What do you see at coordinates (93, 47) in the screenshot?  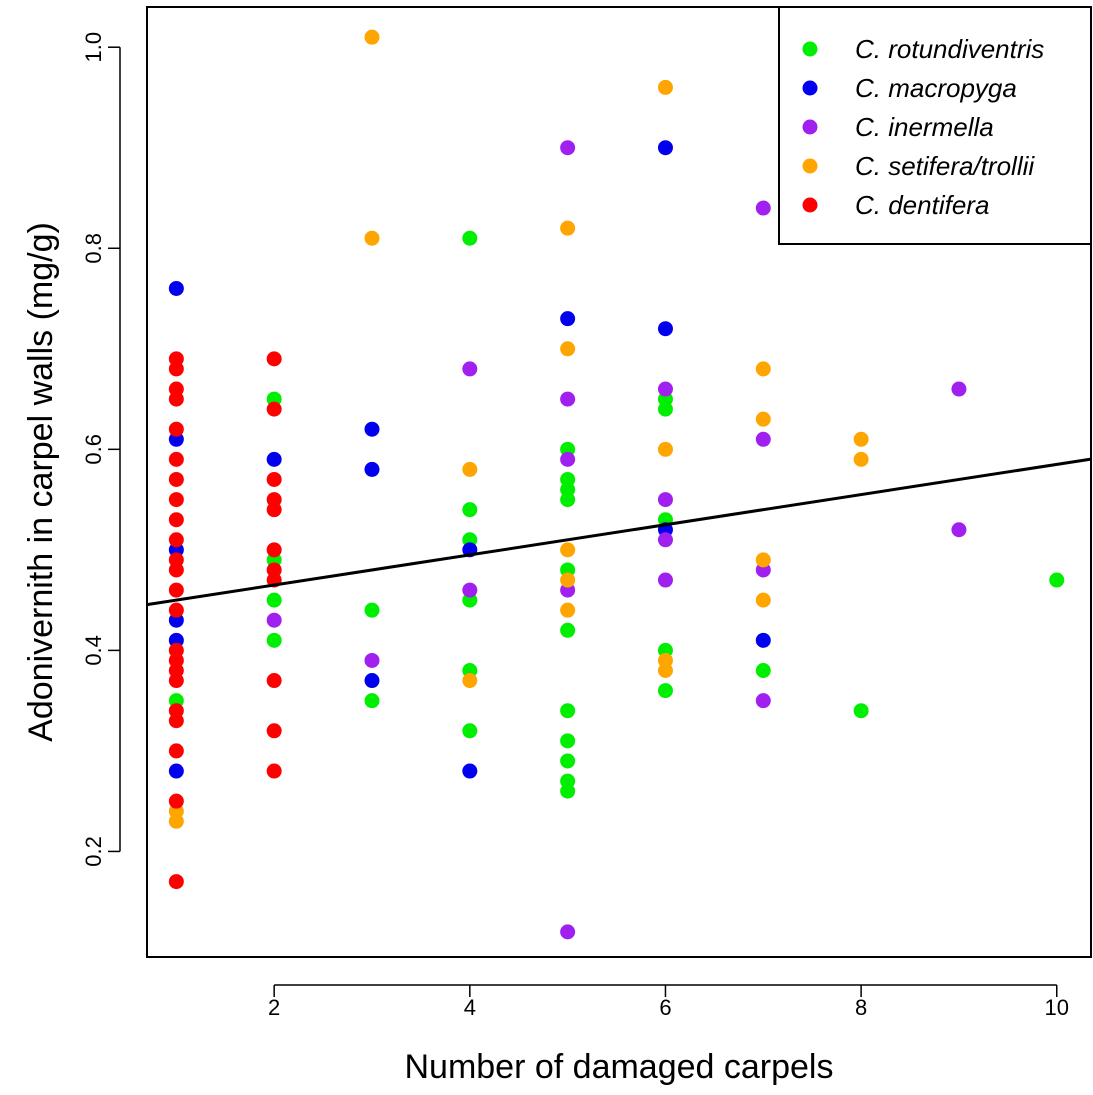 I see `y-tick-label: 1.0` at bounding box center [93, 47].